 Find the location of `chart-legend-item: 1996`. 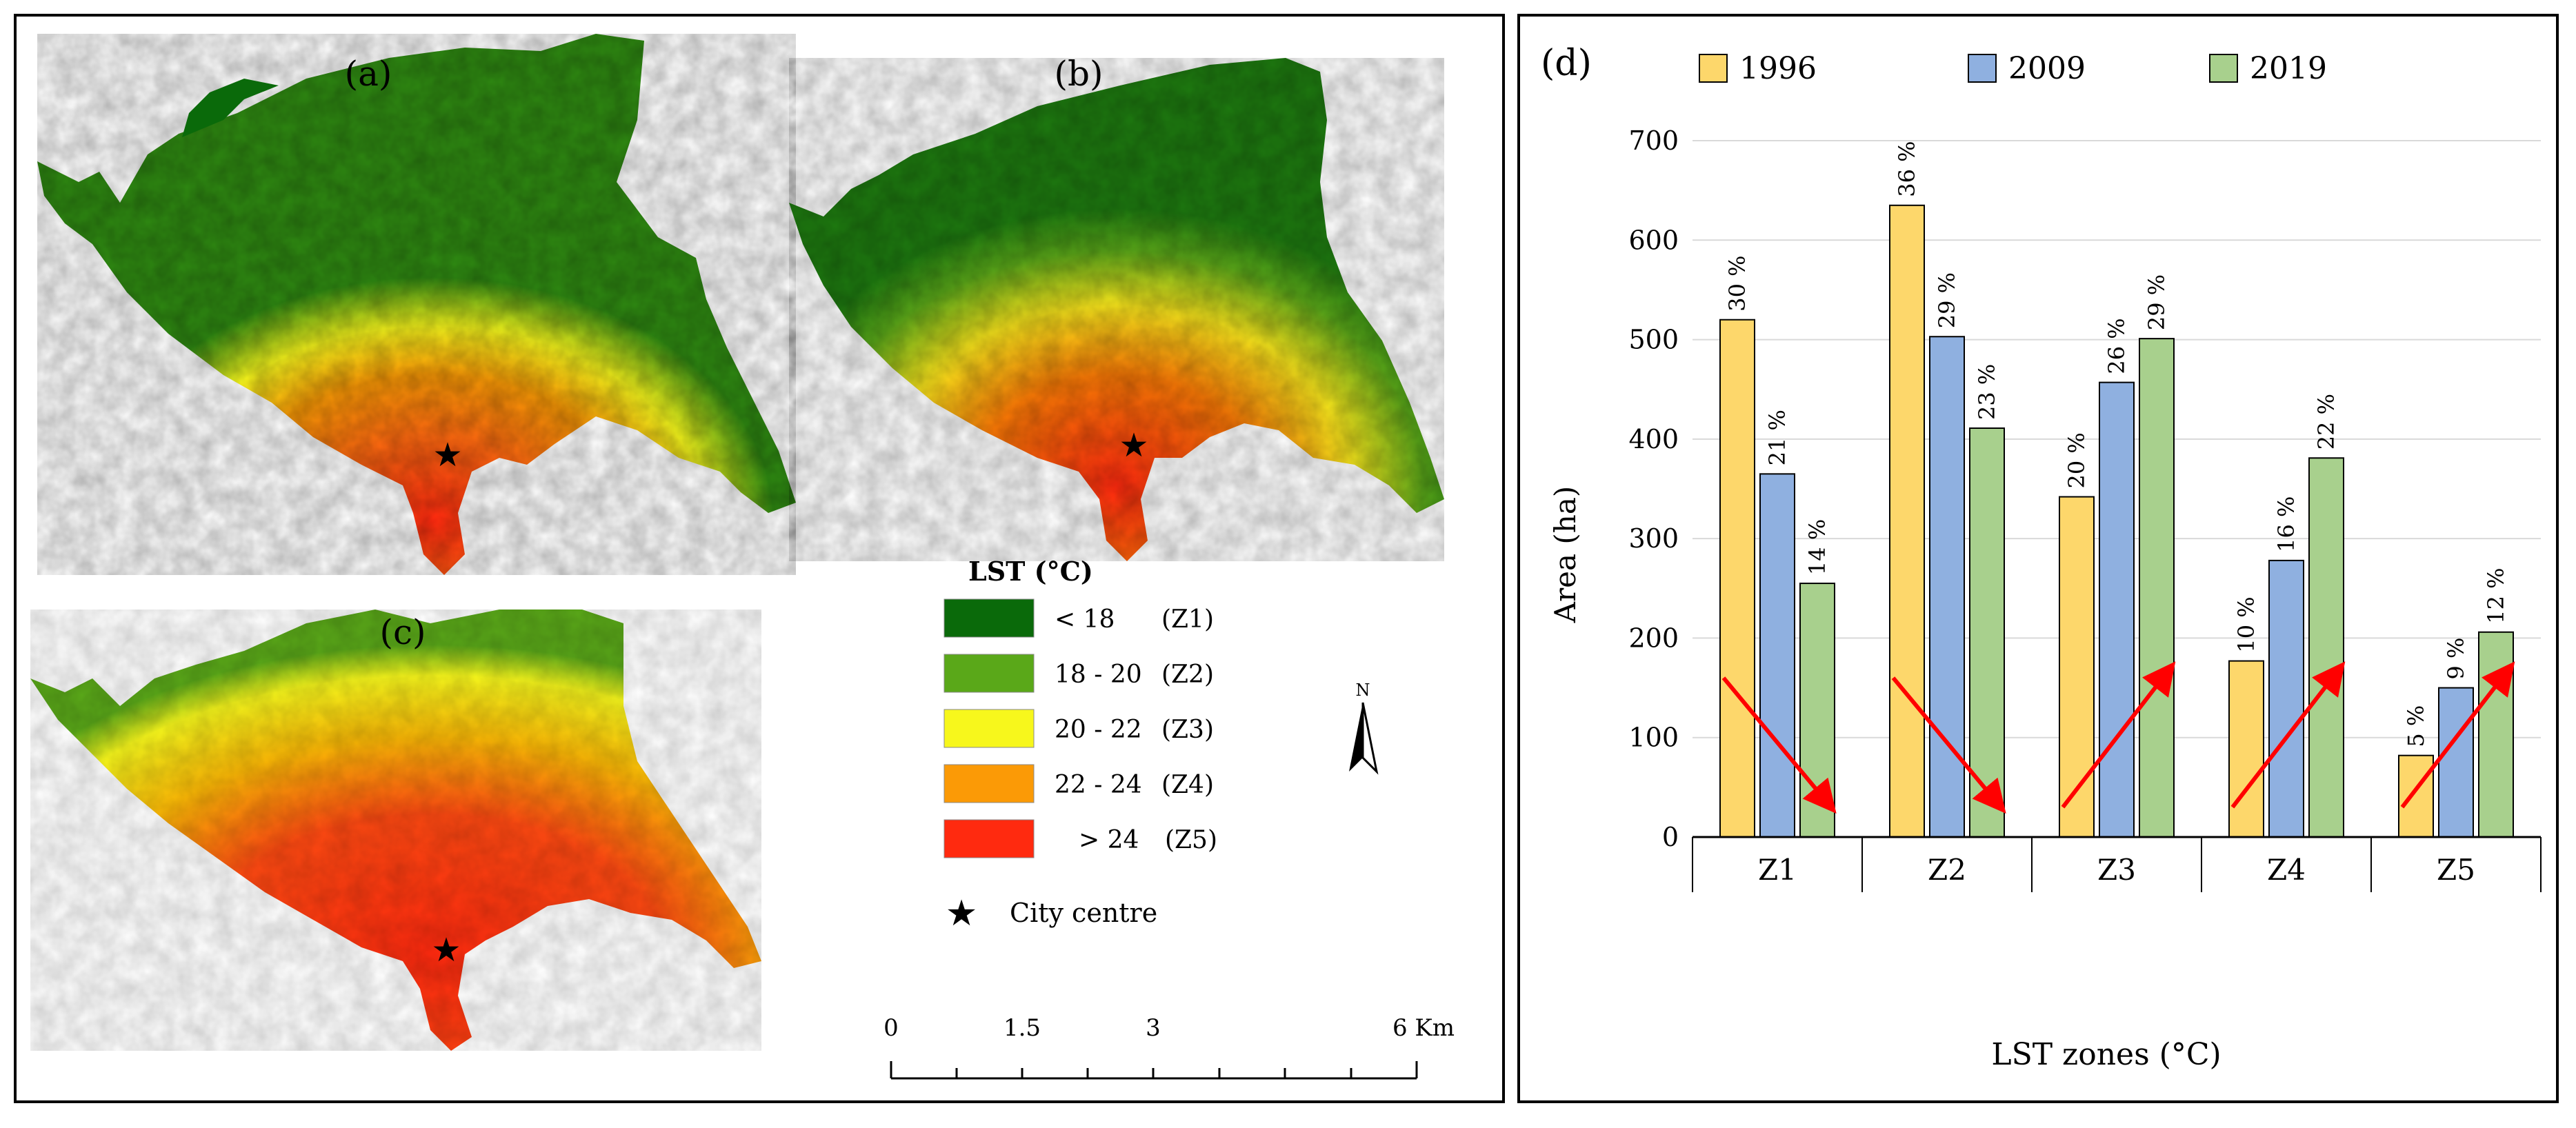

chart-legend-item: 1996 is located at coordinates (1758, 68).